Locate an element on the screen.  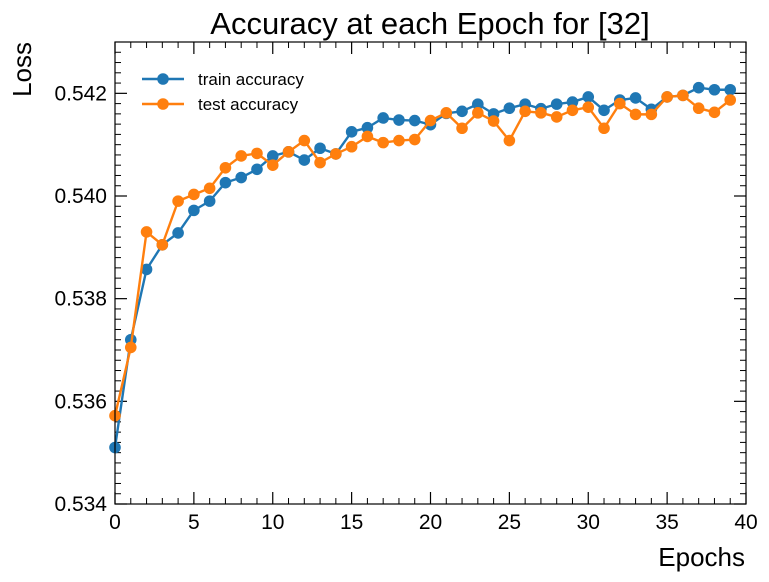
x-tick-label: 30 is located at coordinates (588, 522).